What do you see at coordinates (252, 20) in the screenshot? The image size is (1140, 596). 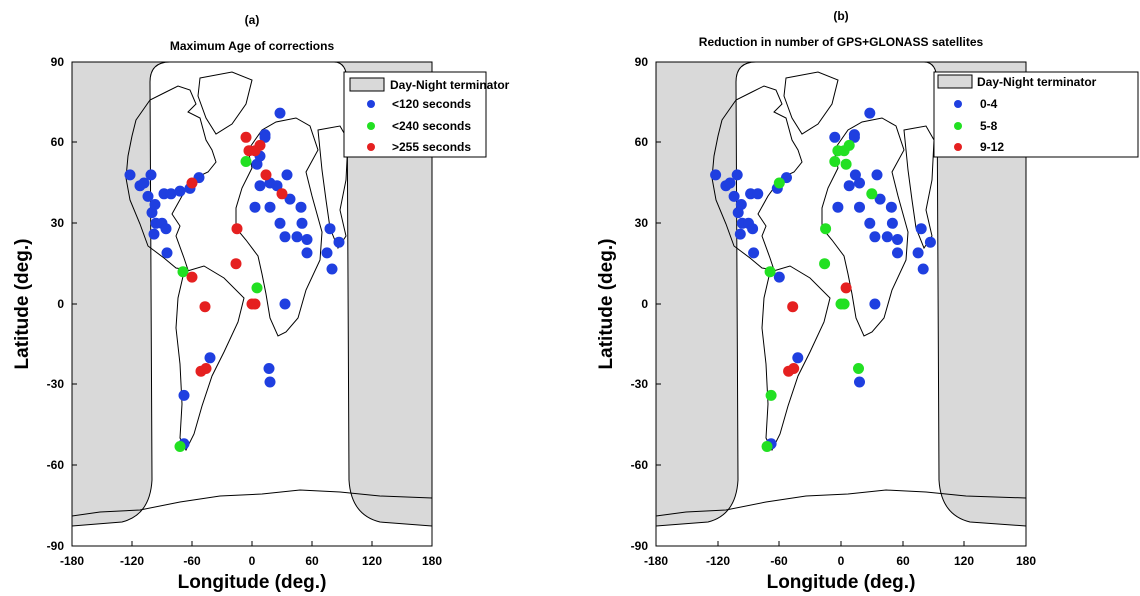 I see `panel-a-label: (a)` at bounding box center [252, 20].